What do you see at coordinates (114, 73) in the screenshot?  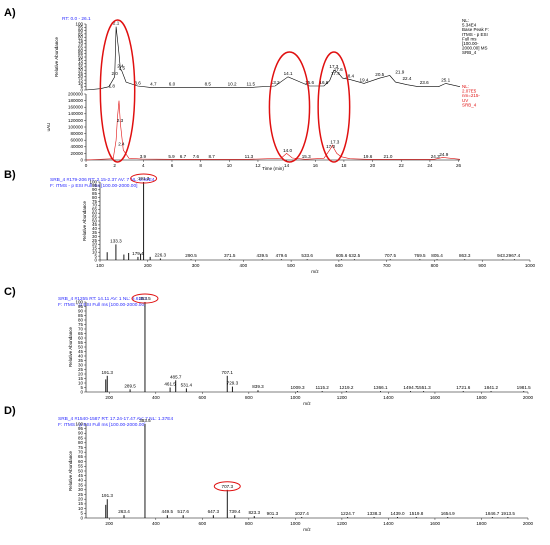 I see `ms-peak-label: 2.0` at bounding box center [114, 73].